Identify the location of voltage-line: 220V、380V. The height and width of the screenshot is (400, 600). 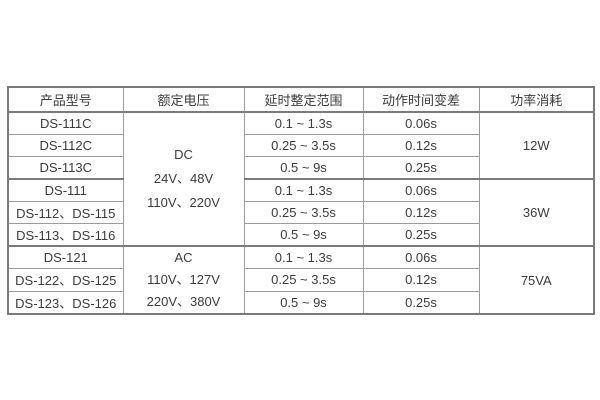
(183, 301).